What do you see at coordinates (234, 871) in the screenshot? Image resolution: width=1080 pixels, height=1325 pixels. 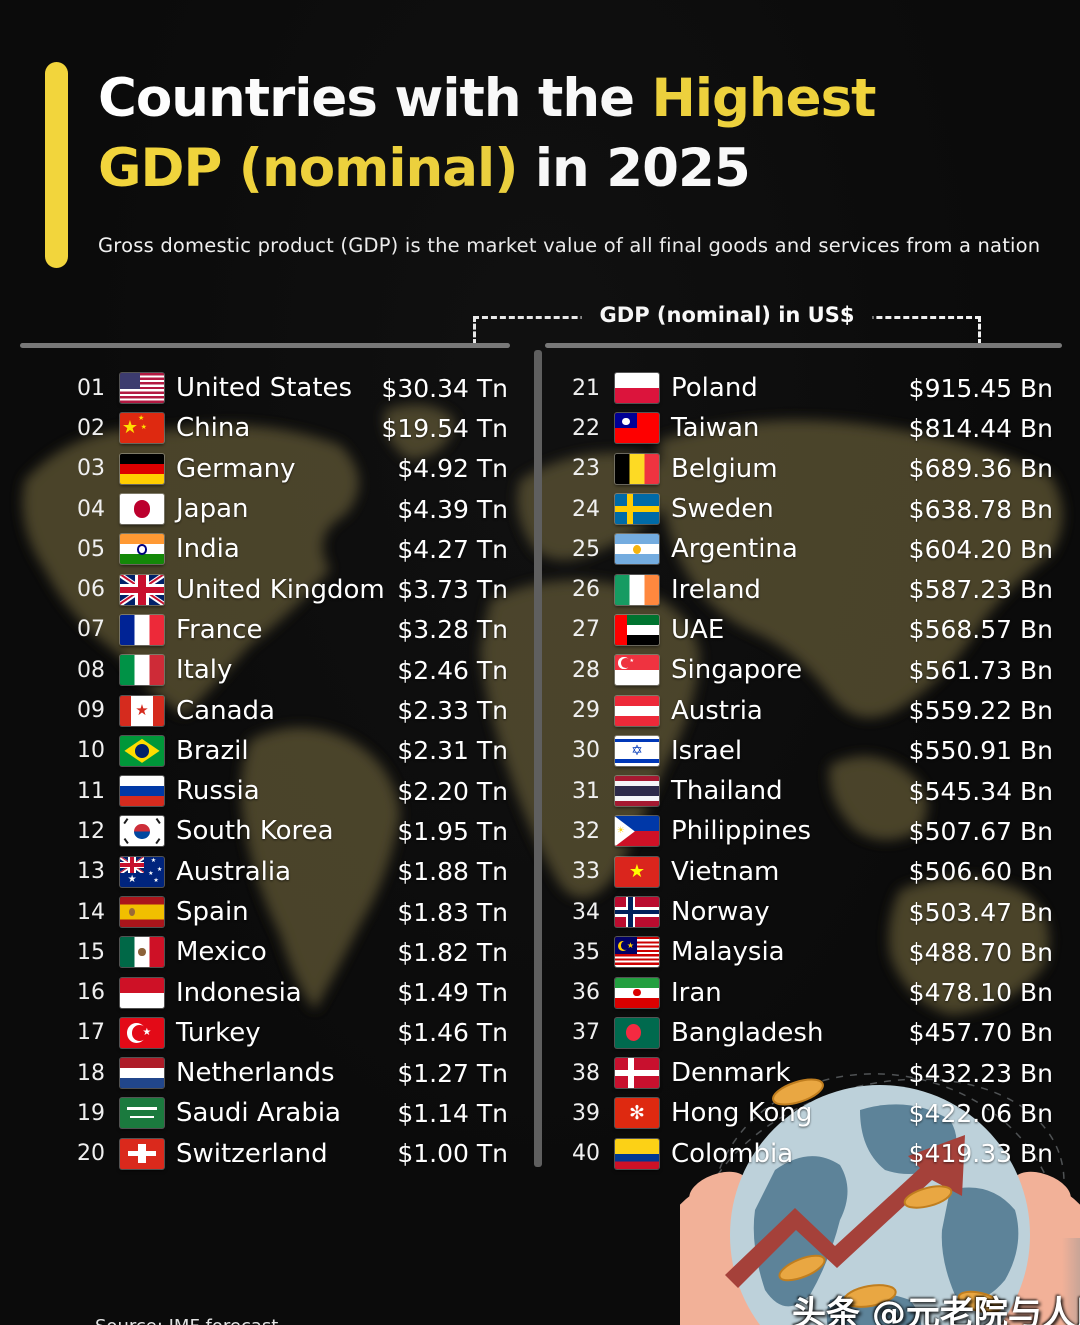 I see `country-name: Australia` at bounding box center [234, 871].